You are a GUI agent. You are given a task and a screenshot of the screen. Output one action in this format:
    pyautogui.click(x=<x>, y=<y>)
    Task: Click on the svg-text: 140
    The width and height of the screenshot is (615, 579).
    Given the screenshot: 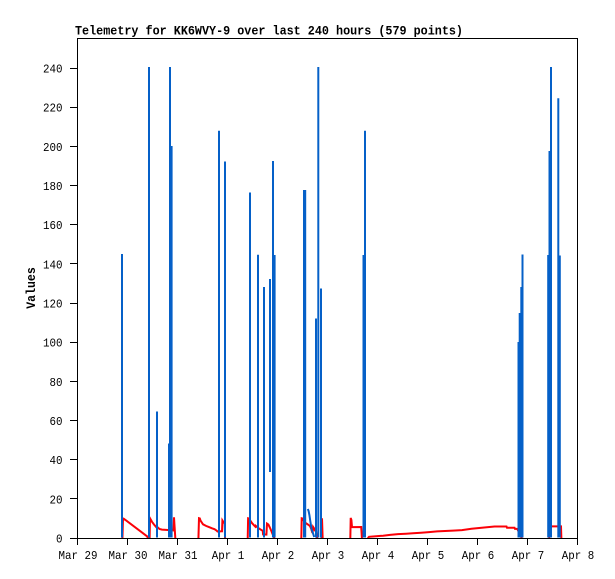 What is the action you would take?
    pyautogui.click(x=53, y=265)
    